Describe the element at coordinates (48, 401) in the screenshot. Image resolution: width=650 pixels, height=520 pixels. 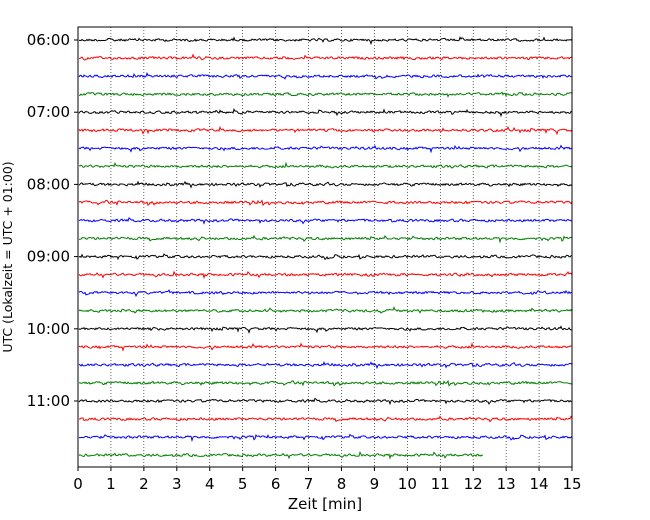
I see `y-tick-label: 11:00` at that location.